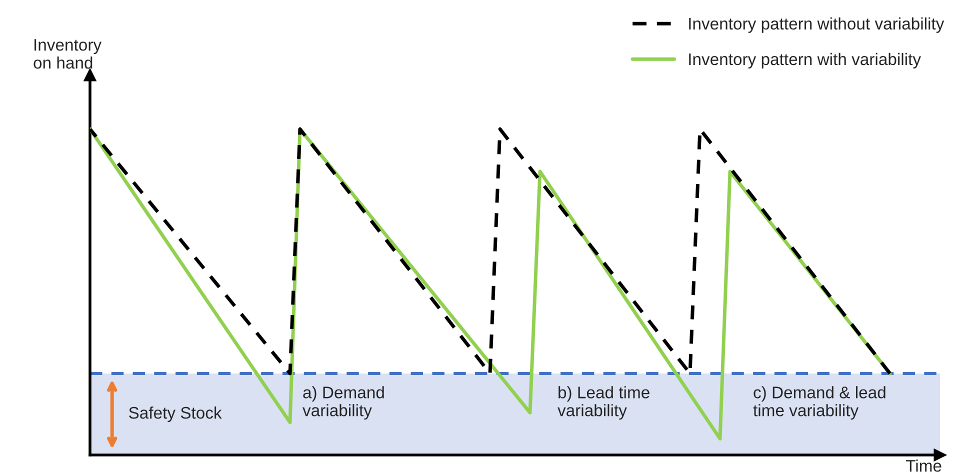 The width and height of the screenshot is (964, 476). Describe the element at coordinates (819, 403) in the screenshot. I see `annotation: c) Demand & lead time variability` at that location.